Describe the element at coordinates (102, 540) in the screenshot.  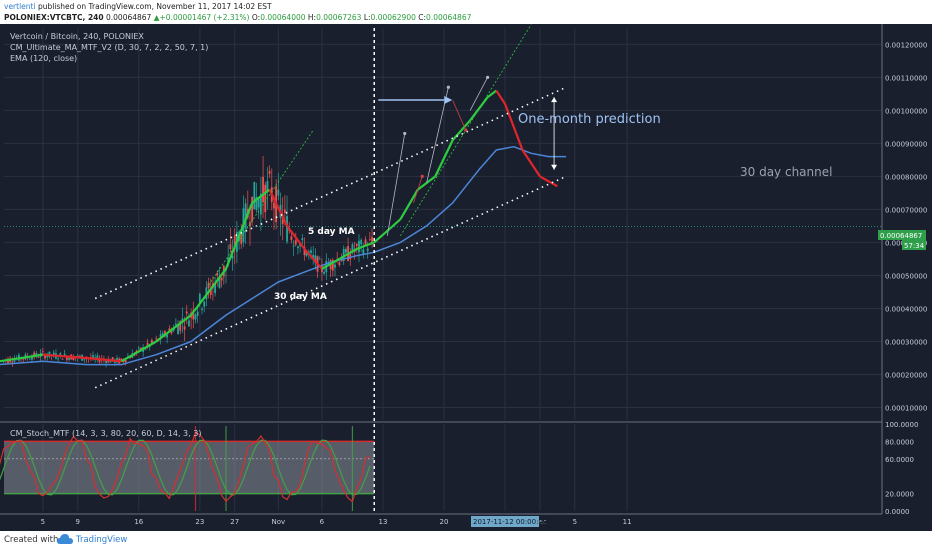
I see `tradingview-brand: TradingView` at that location.